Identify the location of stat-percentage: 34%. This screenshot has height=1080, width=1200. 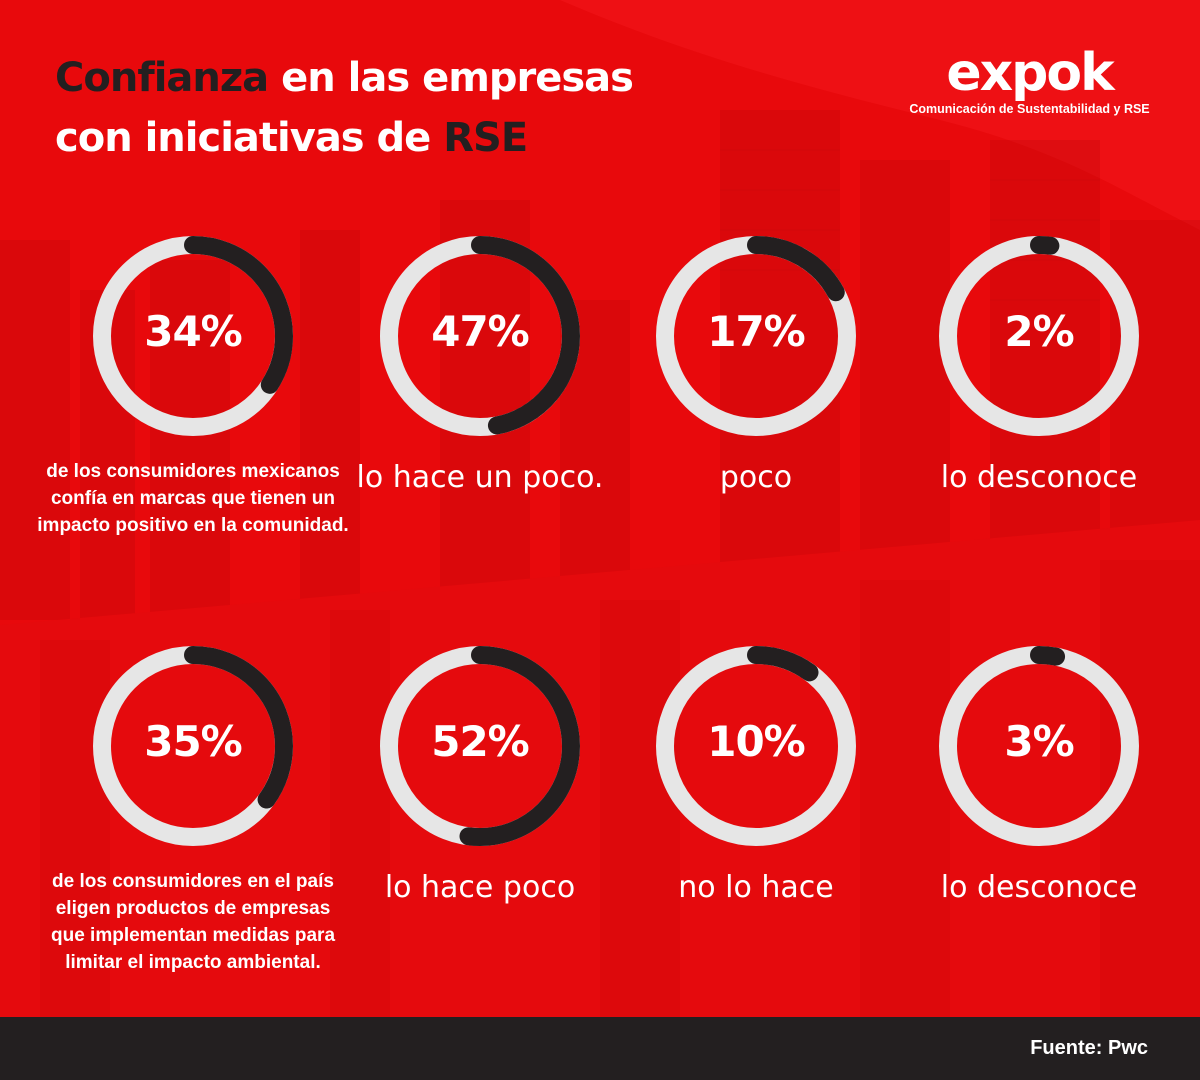
(193, 331).